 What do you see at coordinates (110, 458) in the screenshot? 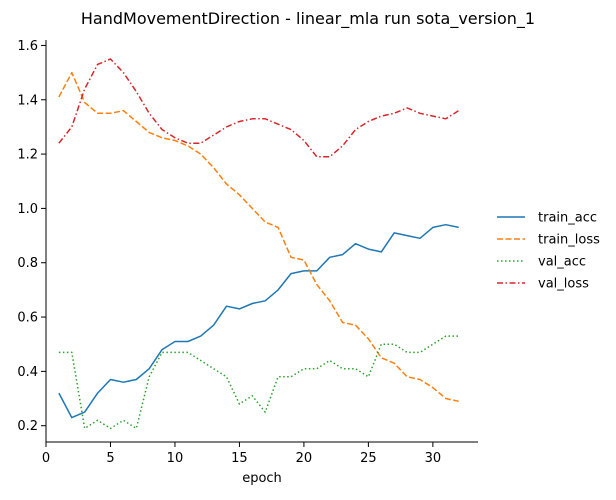
I see `x-tick-label: 5` at bounding box center [110, 458].